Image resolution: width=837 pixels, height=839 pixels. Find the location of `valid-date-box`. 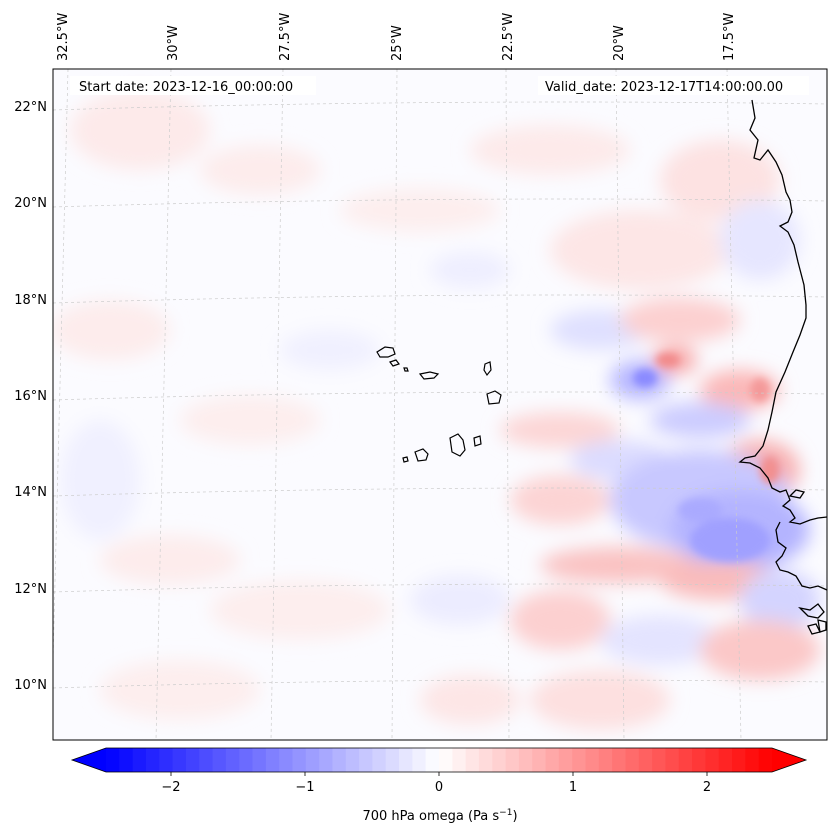

valid-date-box is located at coordinates (673, 85).